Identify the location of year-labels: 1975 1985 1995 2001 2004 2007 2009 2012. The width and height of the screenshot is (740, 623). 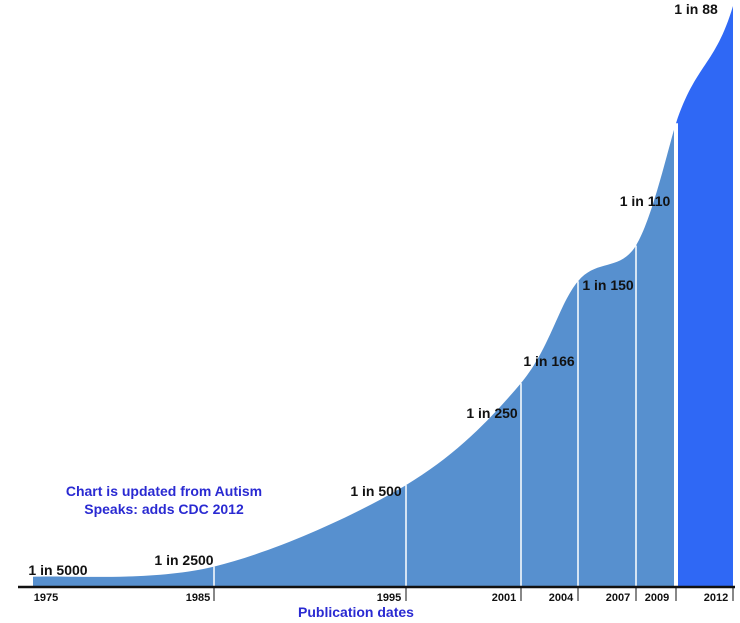
(381, 598).